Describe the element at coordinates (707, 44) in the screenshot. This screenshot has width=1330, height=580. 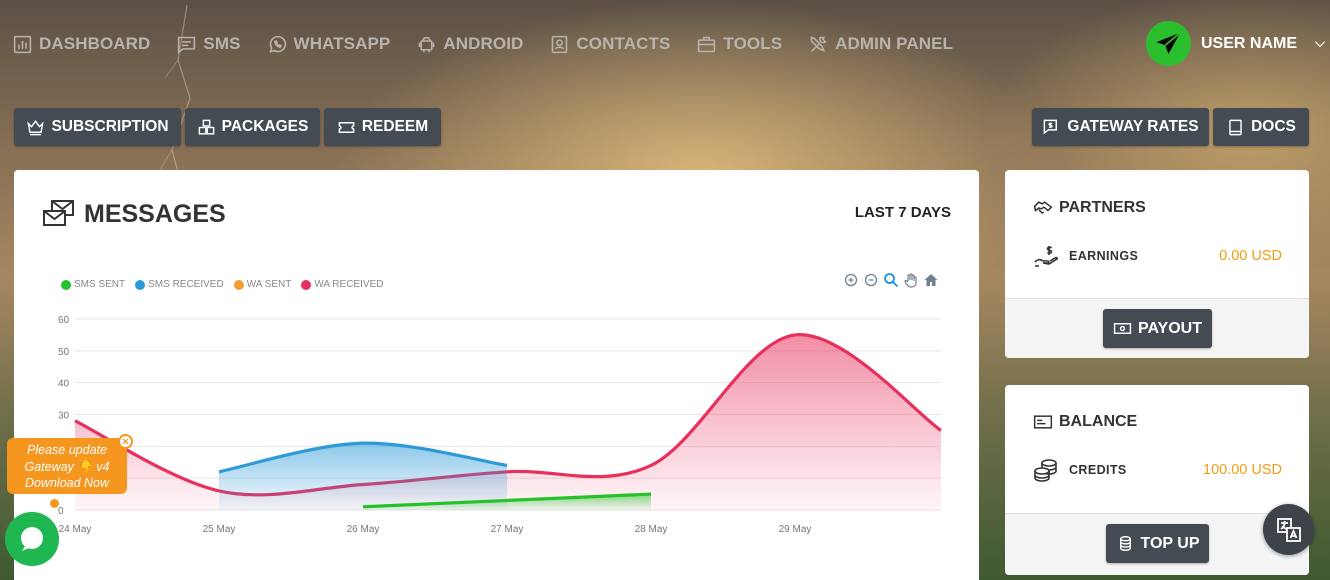
I see `toolbox-icon` at that location.